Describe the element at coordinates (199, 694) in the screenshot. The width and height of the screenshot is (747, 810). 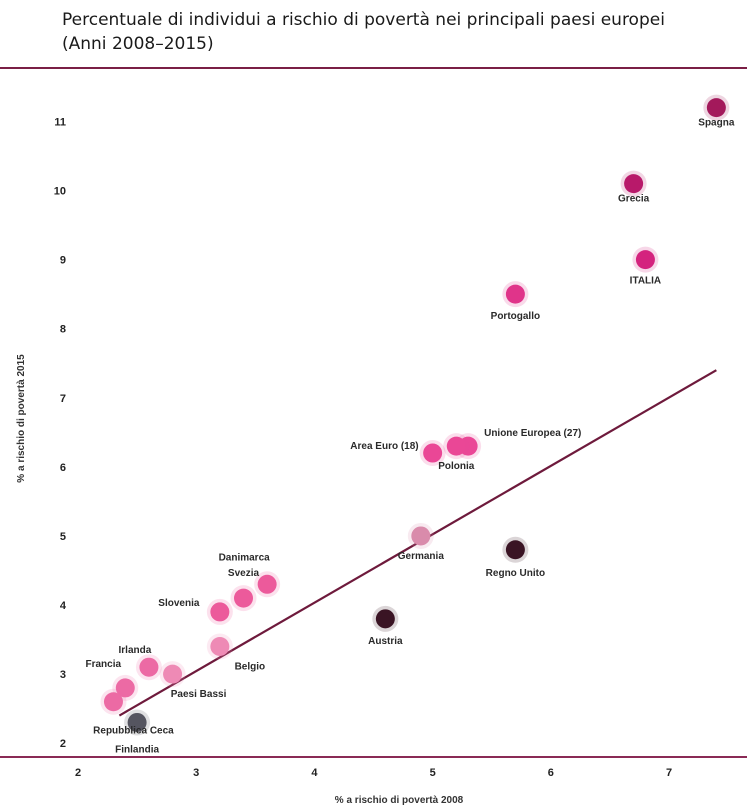
I see `point-label: Paesi Bassi` at that location.